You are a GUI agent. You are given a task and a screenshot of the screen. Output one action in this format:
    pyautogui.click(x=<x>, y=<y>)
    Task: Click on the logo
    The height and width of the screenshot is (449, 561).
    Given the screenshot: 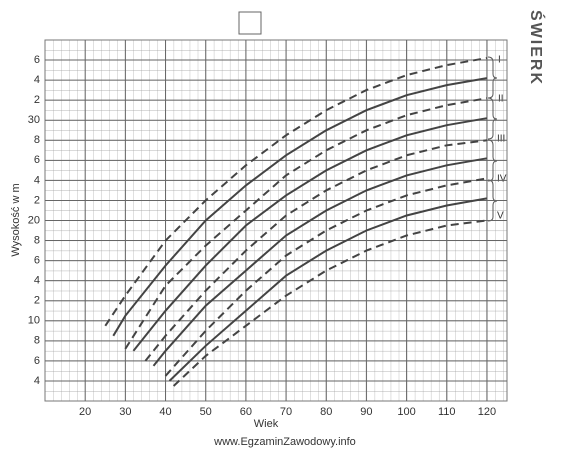 What is the action you would take?
    pyautogui.click(x=250, y=23)
    